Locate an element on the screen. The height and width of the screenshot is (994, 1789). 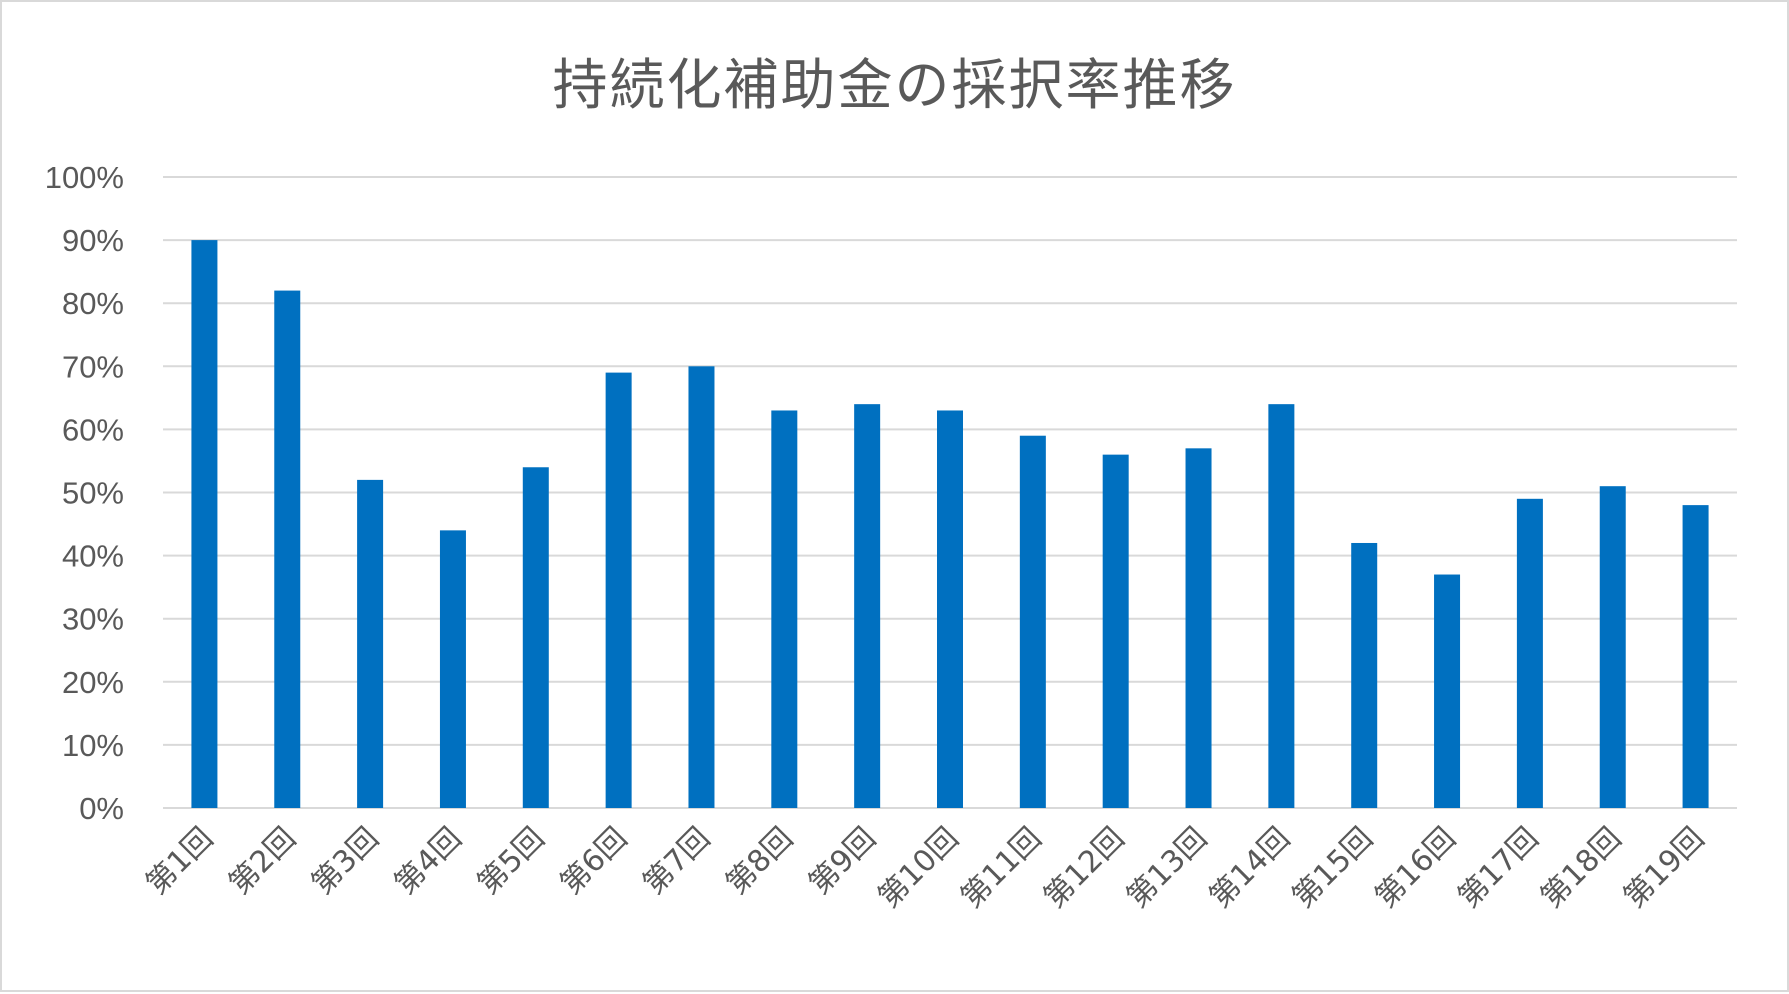
x-tick-label: 第17回 is located at coordinates (1498, 868).